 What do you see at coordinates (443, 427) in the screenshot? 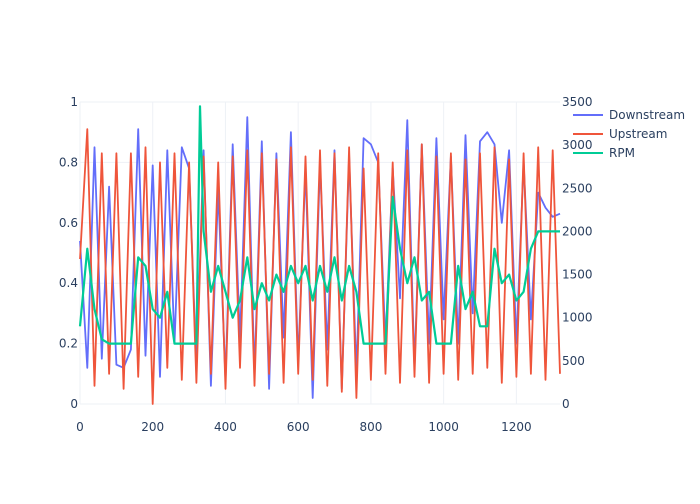
I see `x-tick-label: 1000` at bounding box center [443, 427].